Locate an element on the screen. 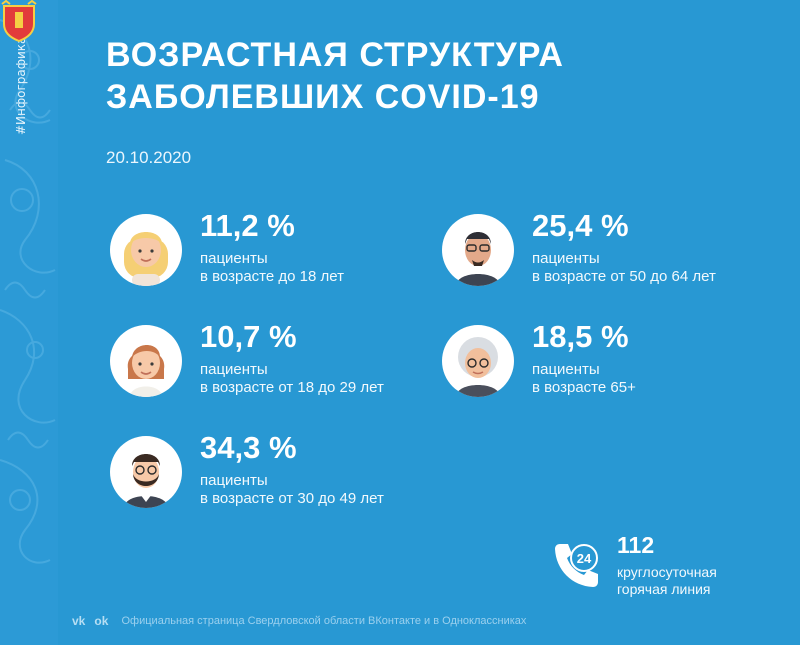  stat-label-line-2: в возрасте от 50 до 64 лет is located at coordinates (624, 276).